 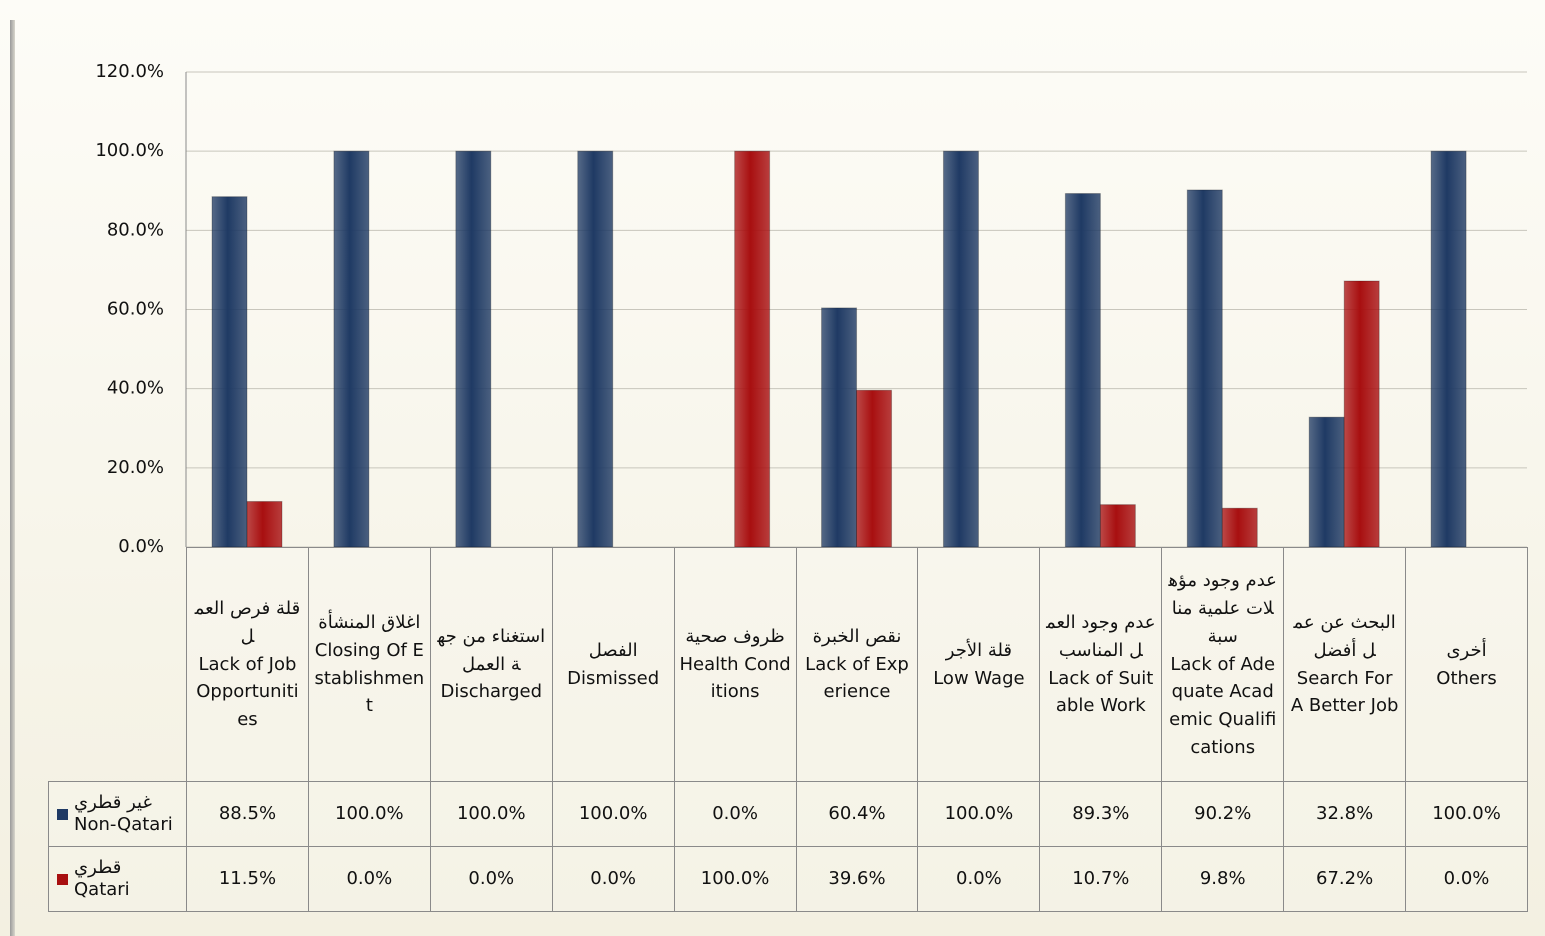 I want to click on y-tick-label: 80.0%, so click(x=135, y=229).